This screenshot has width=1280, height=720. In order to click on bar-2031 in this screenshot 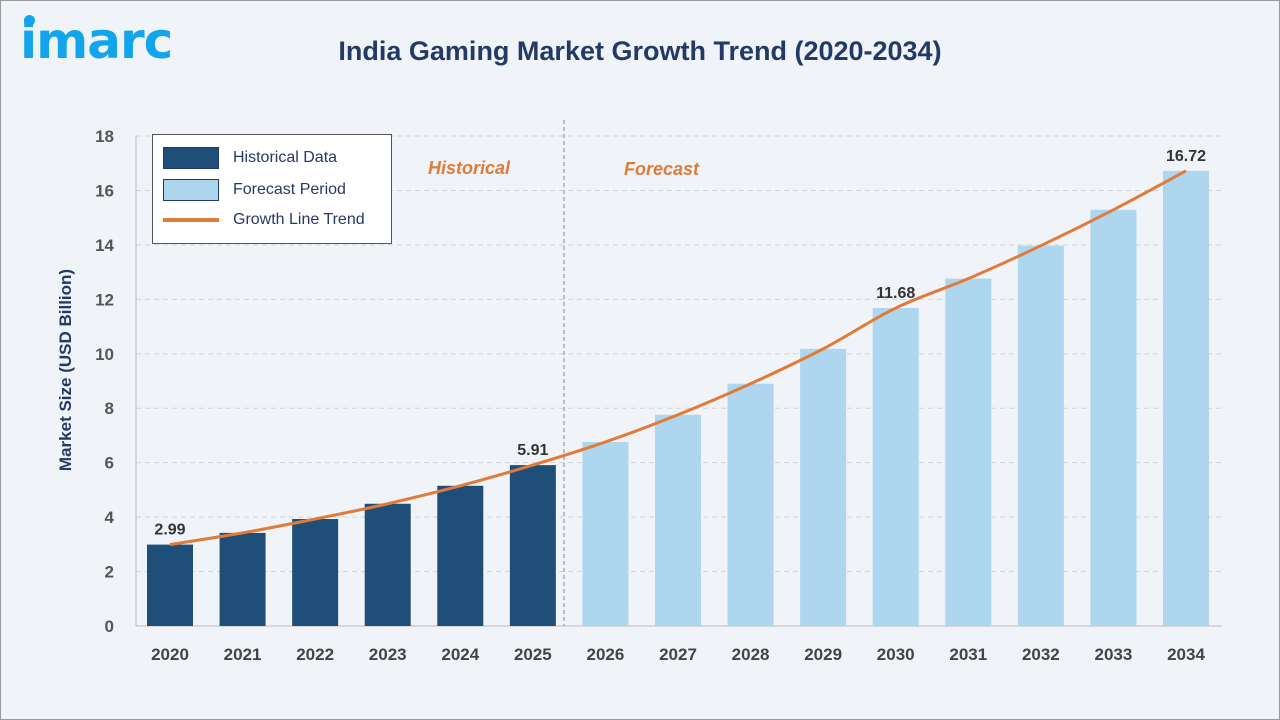, I will do `click(968, 452)`.